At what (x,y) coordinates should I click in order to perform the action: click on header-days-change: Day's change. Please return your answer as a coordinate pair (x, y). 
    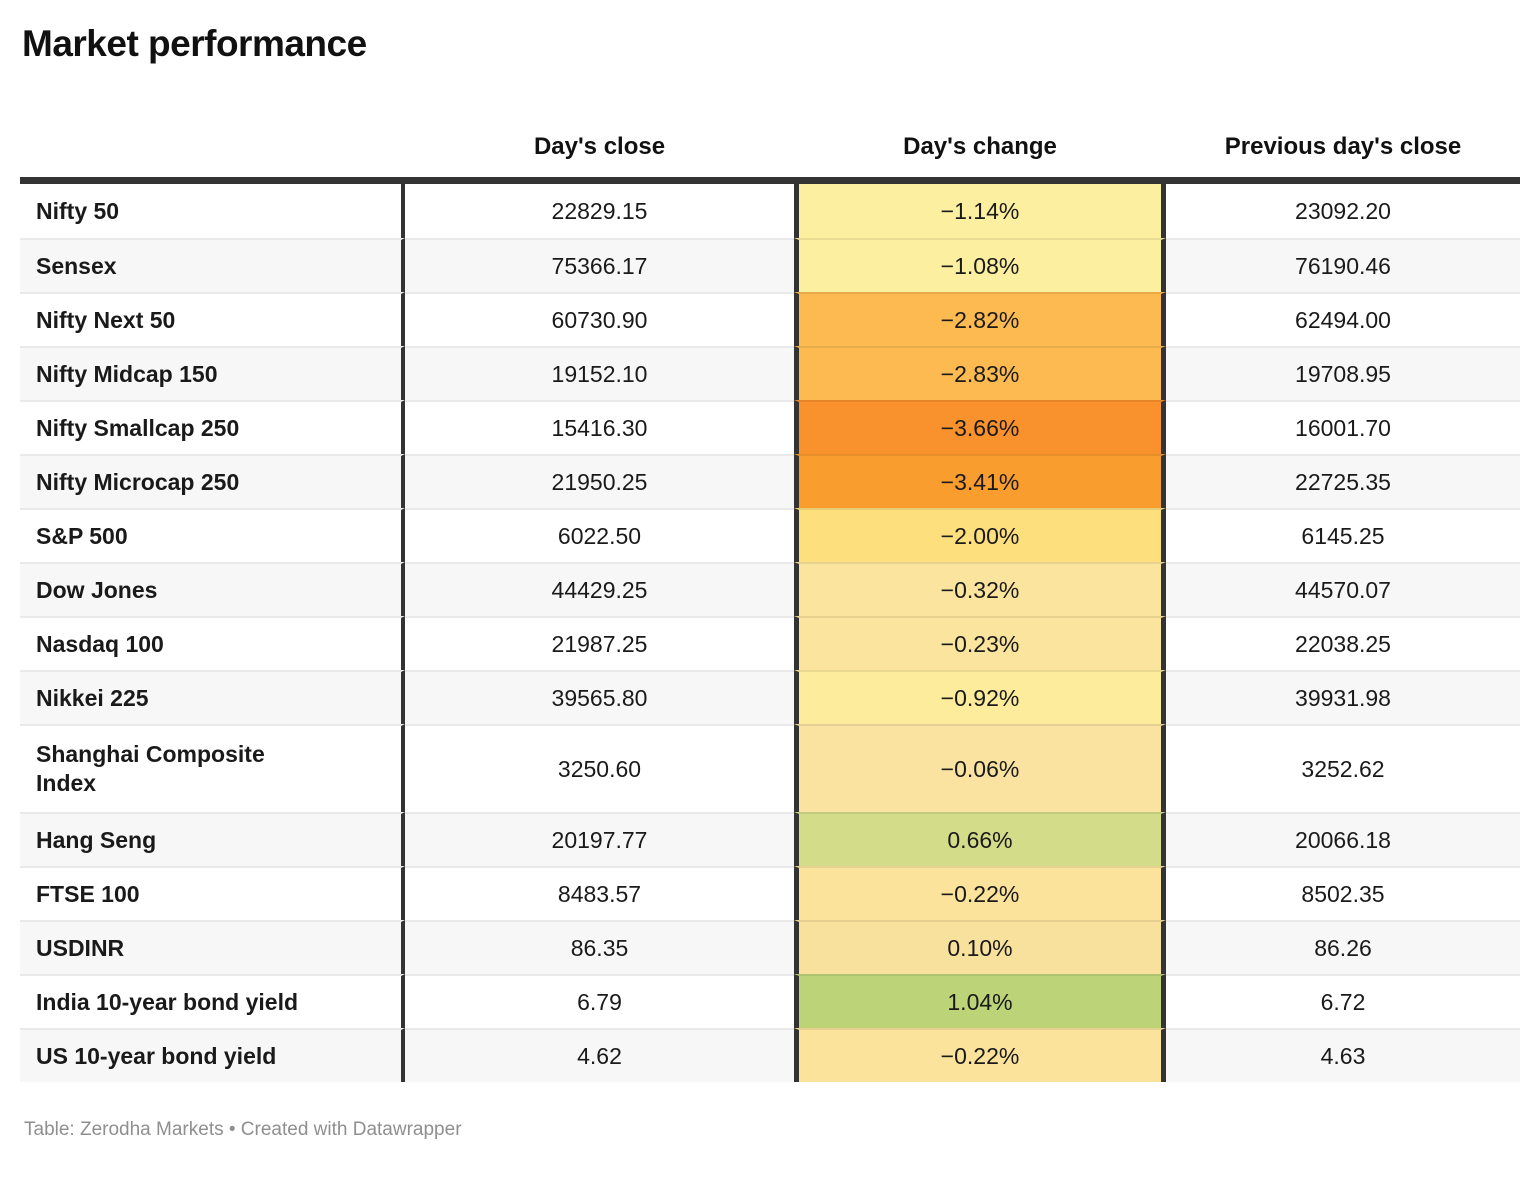
    Looking at the image, I should click on (980, 146).